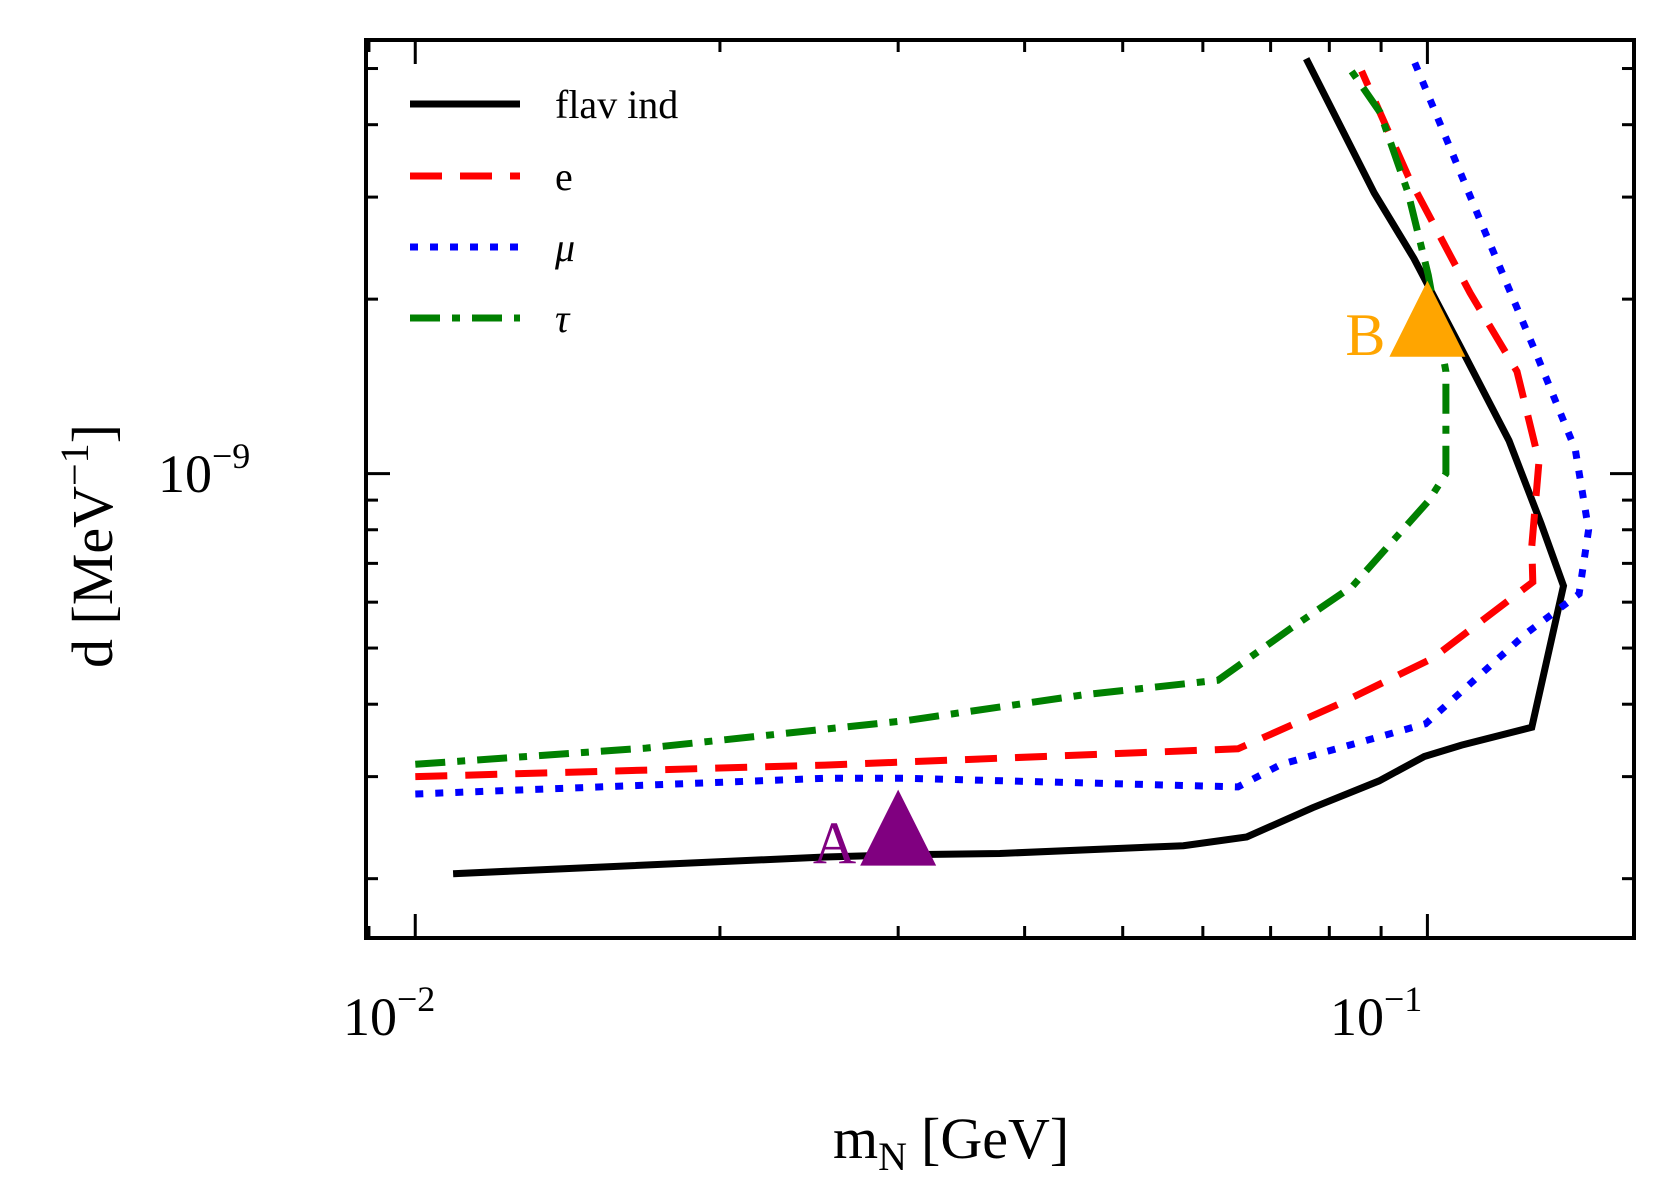 The height and width of the screenshot is (1197, 1661). Describe the element at coordinates (951, 1142) in the screenshot. I see `x-axis-label: mN [GeV]` at that location.